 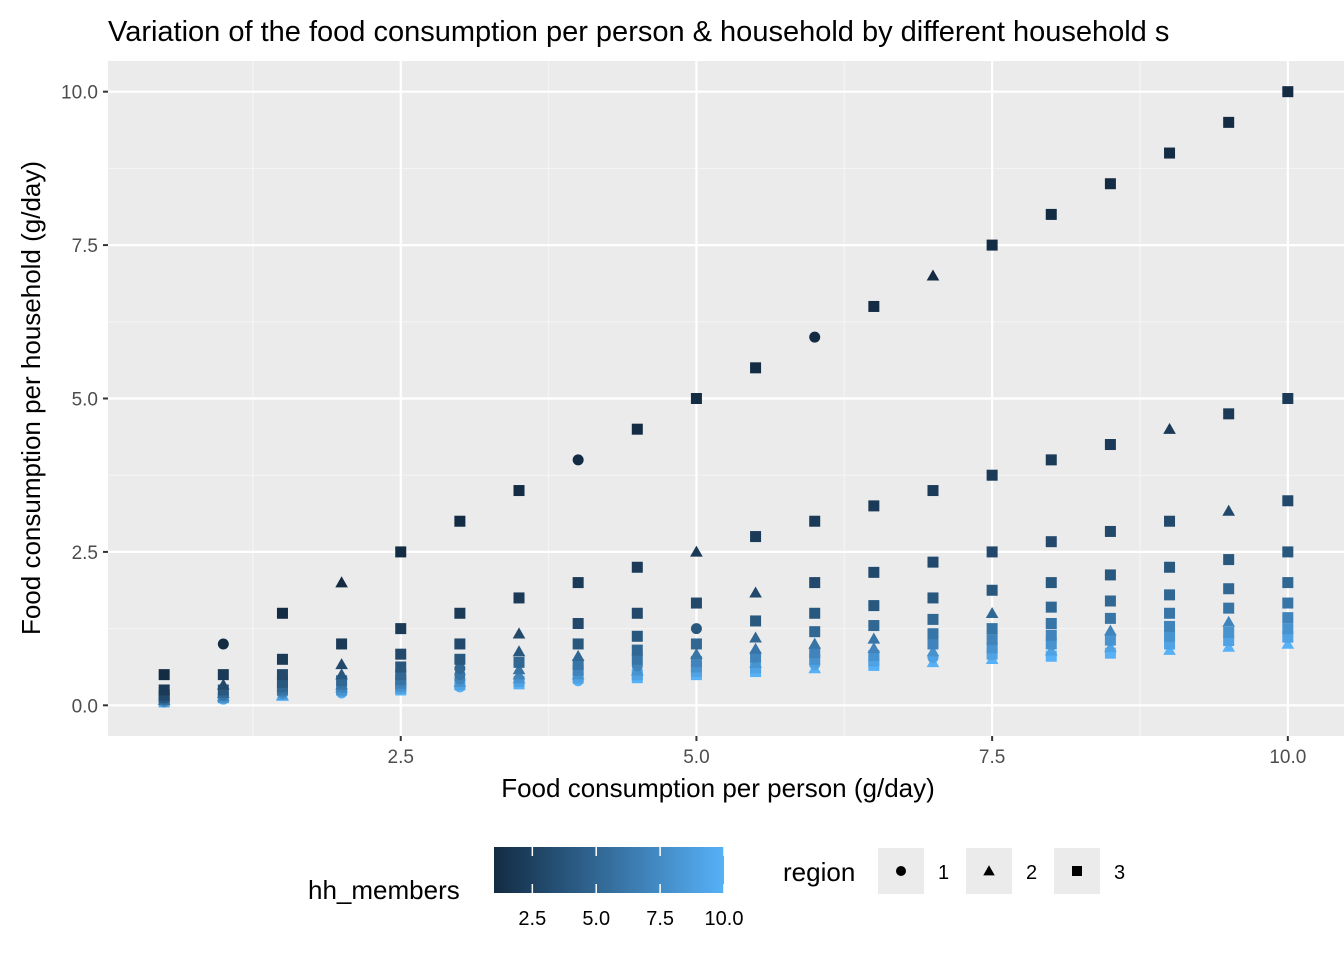 I want to click on legend-label: 1, so click(x=943, y=873).